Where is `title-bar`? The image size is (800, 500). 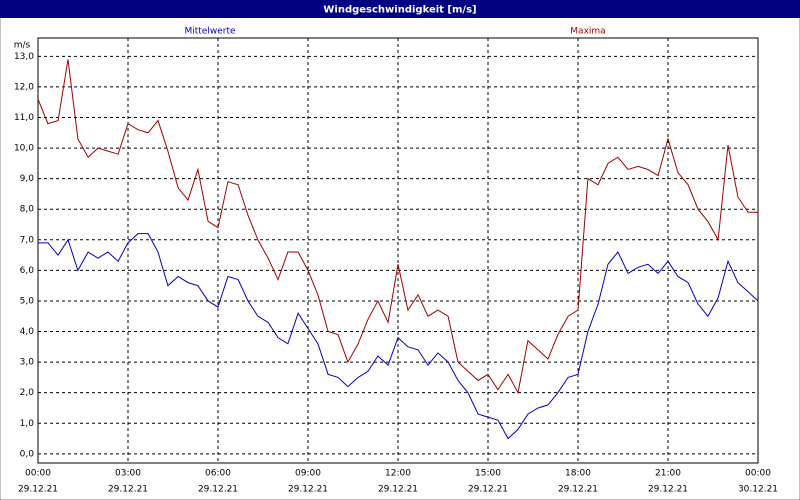
title-bar is located at coordinates (400, 9).